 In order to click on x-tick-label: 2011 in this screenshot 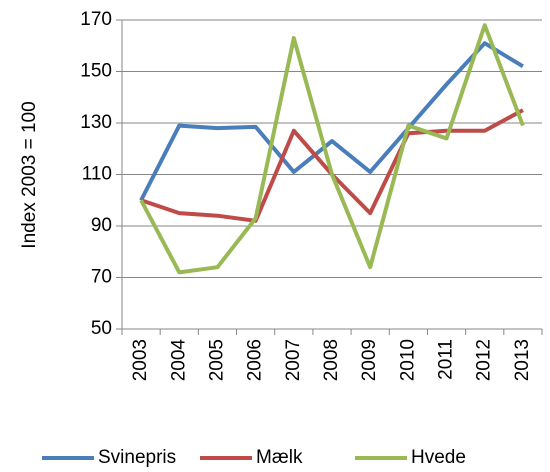, I will do `click(446, 359)`.